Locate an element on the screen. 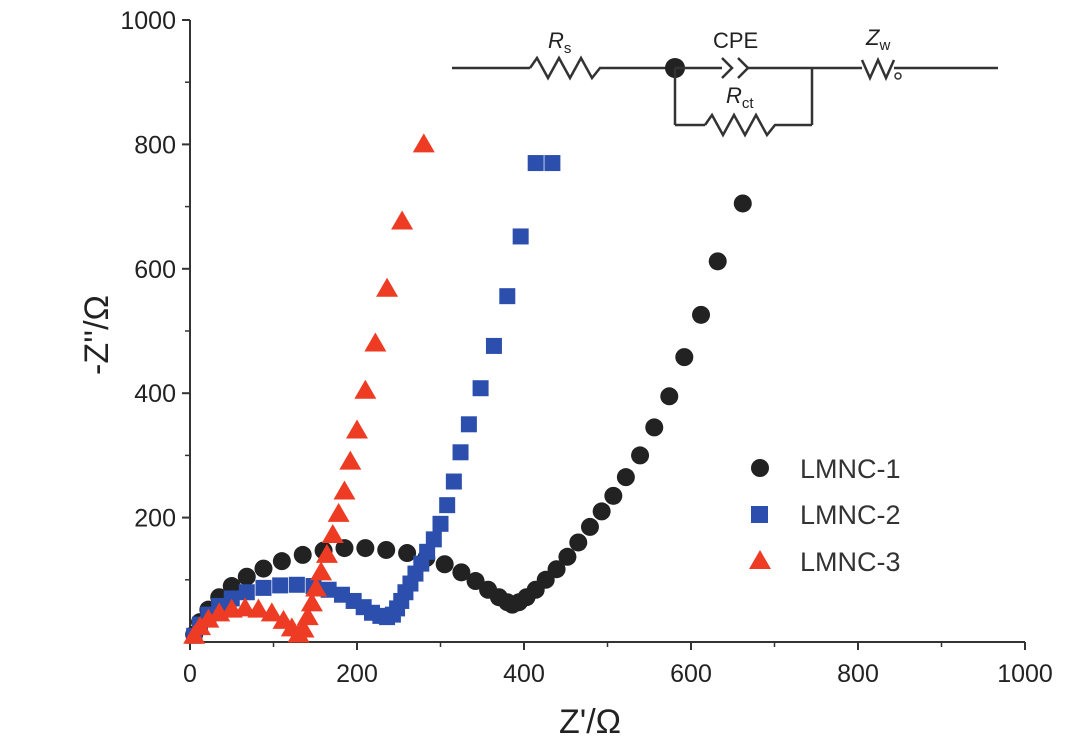 The image size is (1080, 742). rs-main: R is located at coordinates (556, 40).